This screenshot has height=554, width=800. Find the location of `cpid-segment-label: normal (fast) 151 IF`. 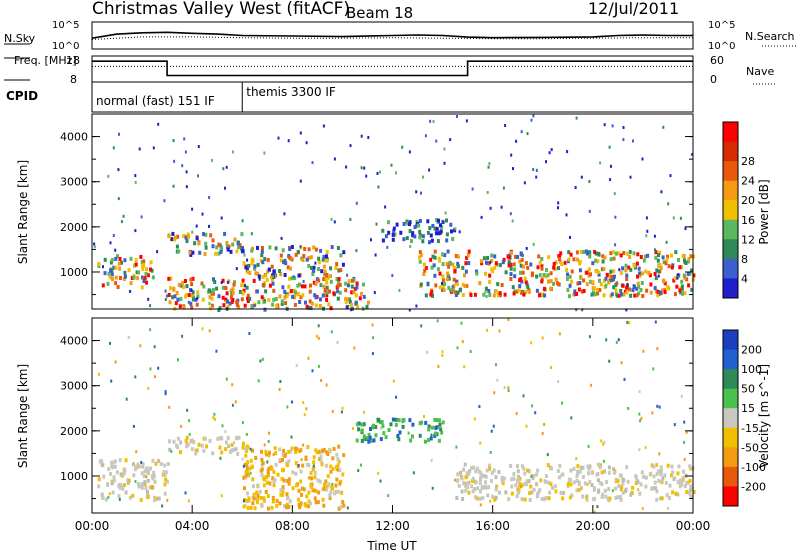

cpid-segment-label: normal (fast) 151 IF is located at coordinates (155, 101).